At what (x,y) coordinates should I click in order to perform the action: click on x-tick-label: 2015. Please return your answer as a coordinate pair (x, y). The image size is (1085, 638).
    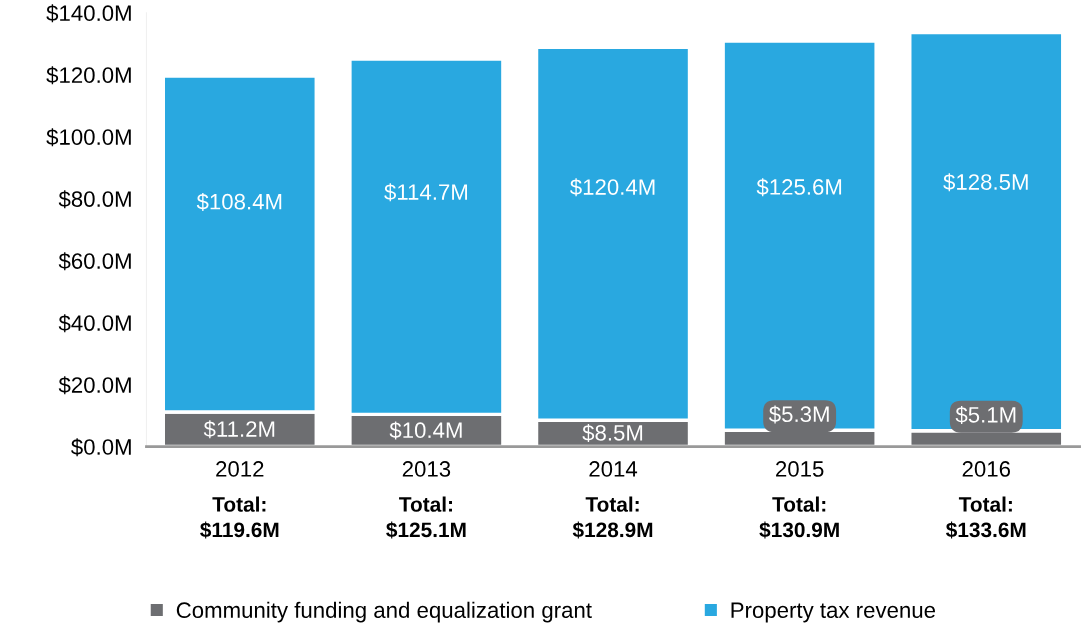
    Looking at the image, I should click on (800, 469).